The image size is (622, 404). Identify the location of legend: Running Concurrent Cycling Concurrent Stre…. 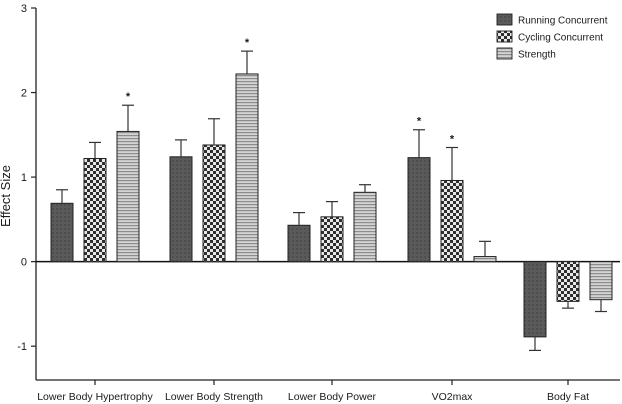
(552, 37).